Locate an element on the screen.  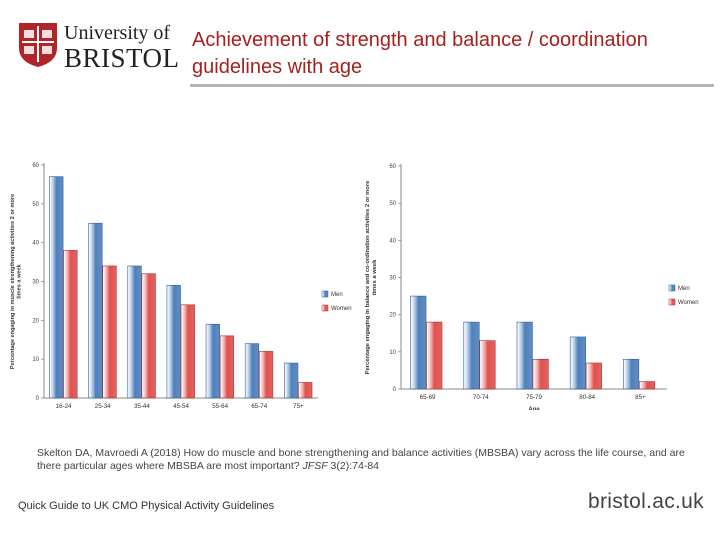
x-tick-label: 55-64 is located at coordinates (220, 406).